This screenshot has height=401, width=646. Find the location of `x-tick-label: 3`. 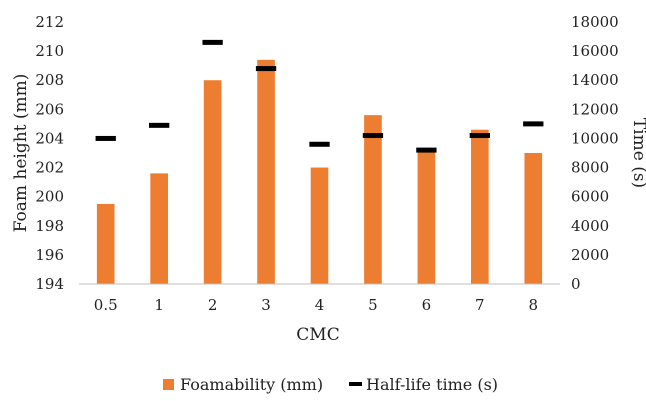

x-tick-label: 3 is located at coordinates (266, 305).